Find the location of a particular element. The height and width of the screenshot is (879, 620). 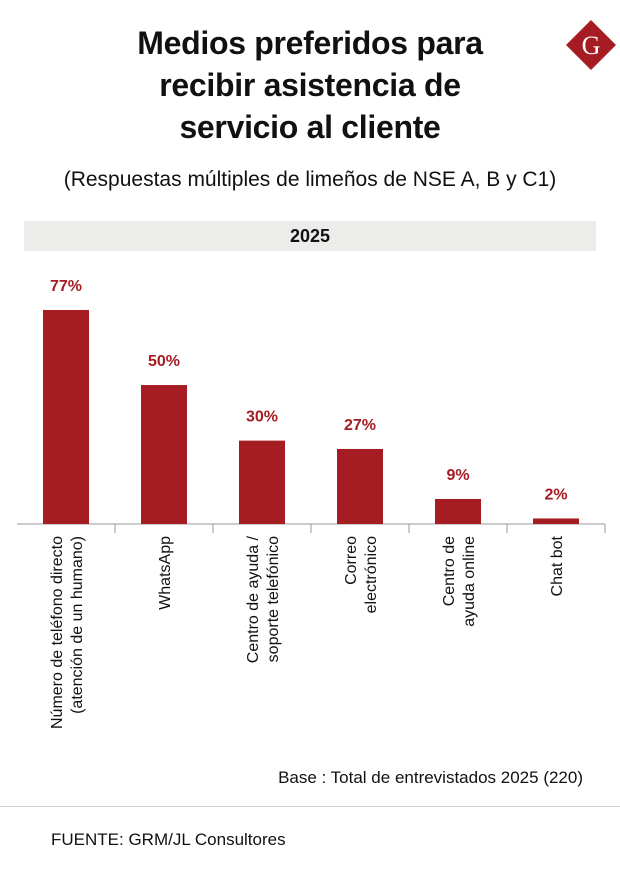

brand-logo-icon: G is located at coordinates (591, 45).